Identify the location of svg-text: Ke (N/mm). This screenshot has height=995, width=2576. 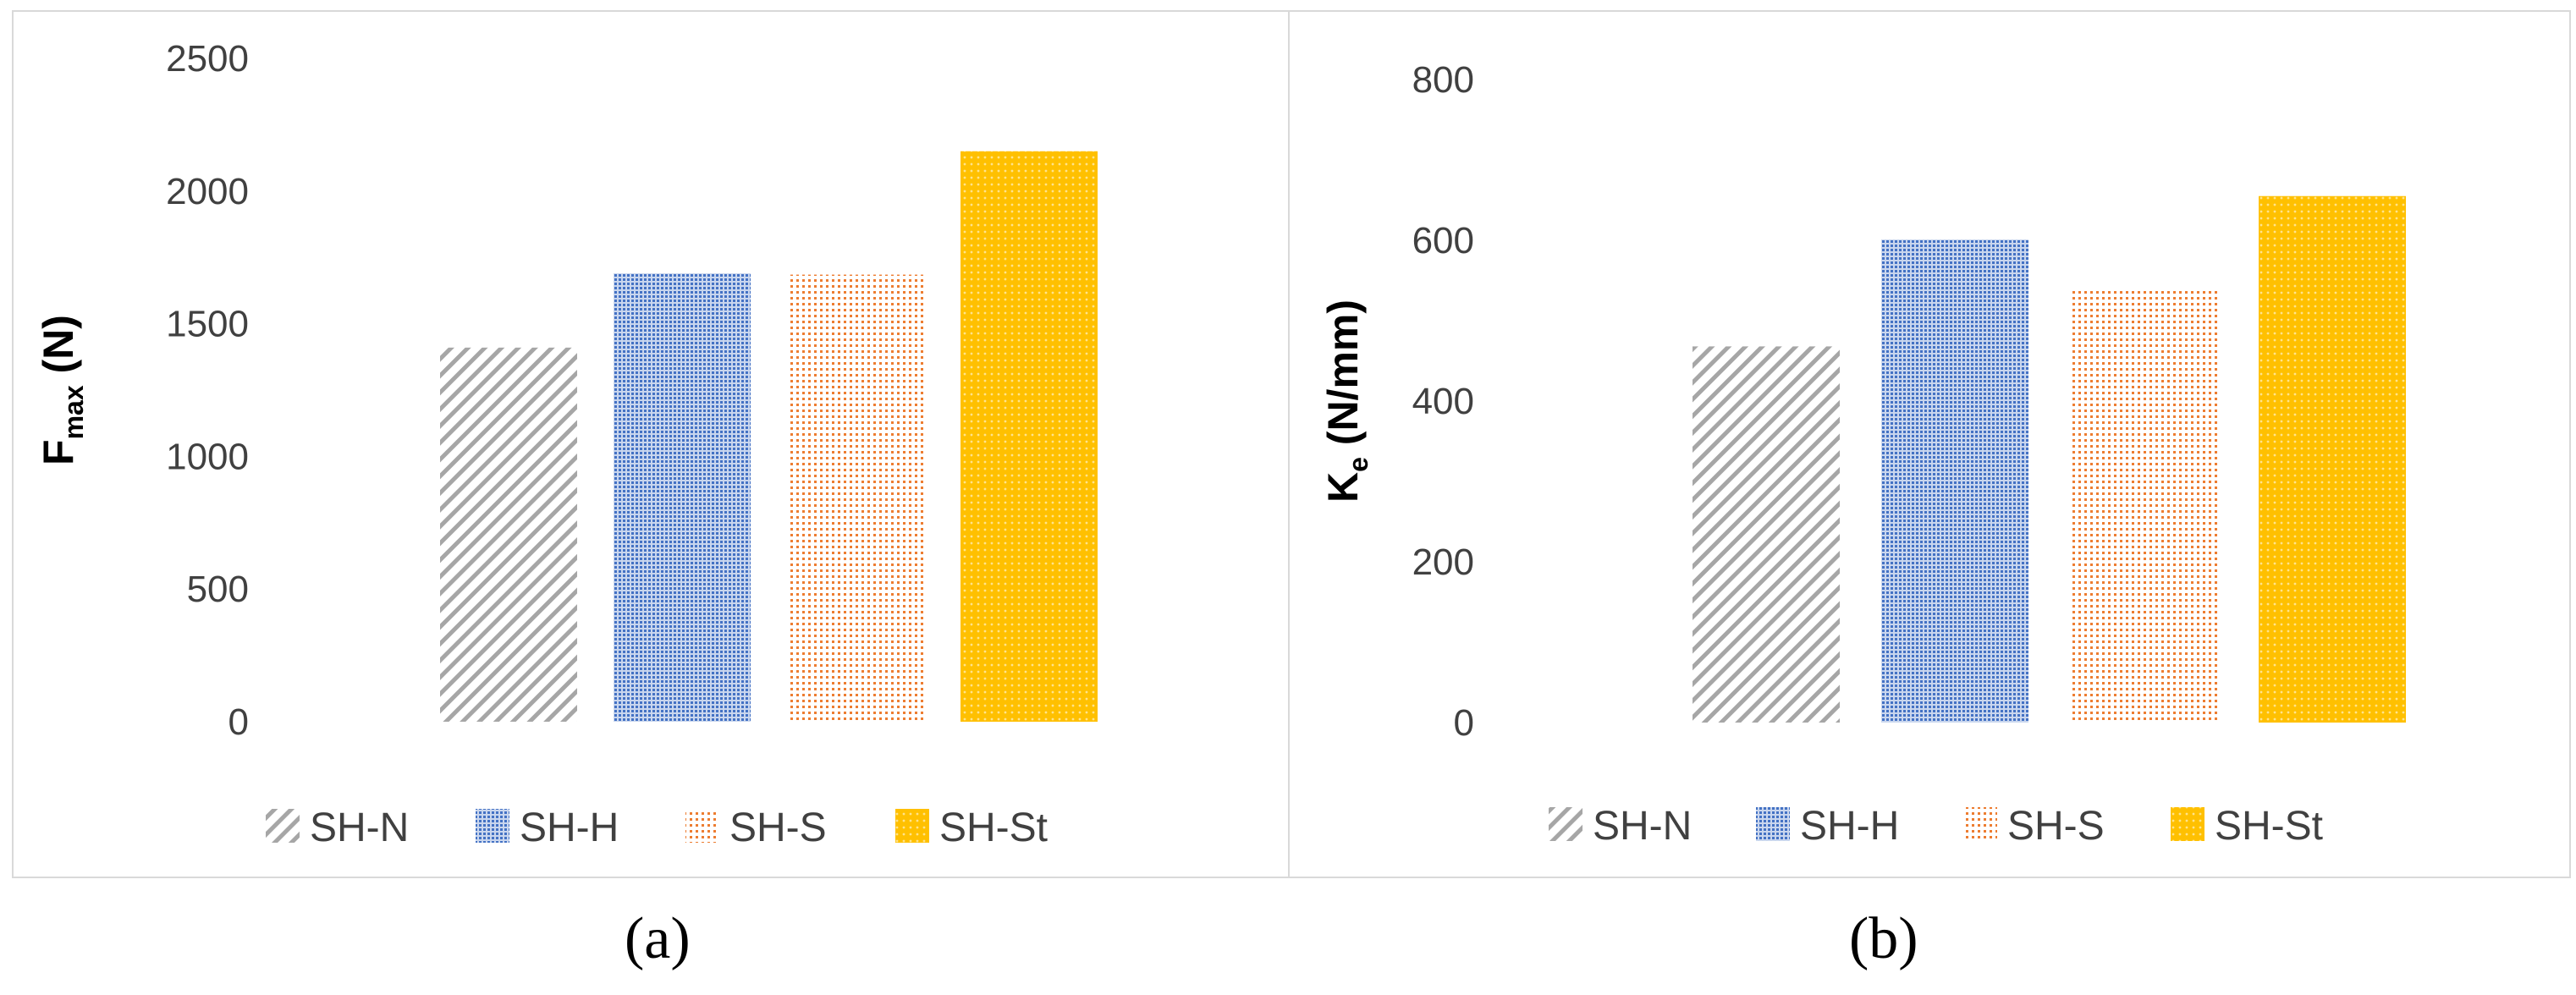
(1346, 401).